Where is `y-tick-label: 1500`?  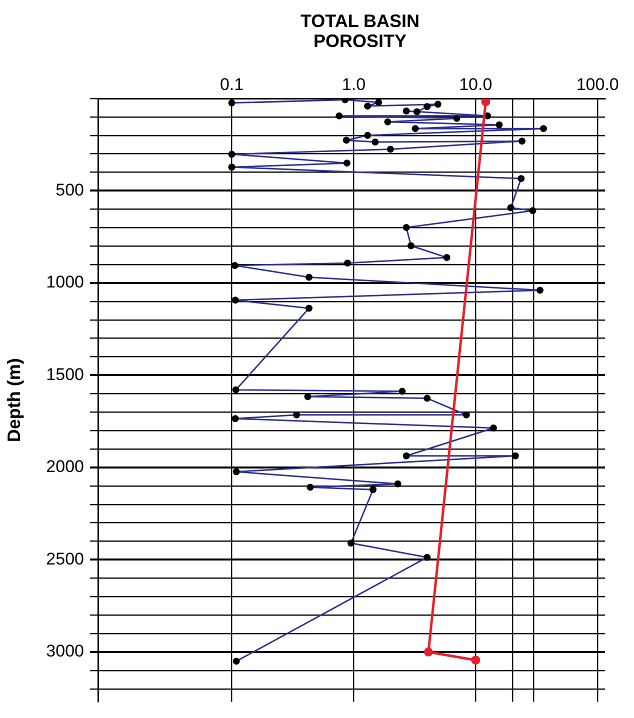 y-tick-label: 1500 is located at coordinates (65, 374).